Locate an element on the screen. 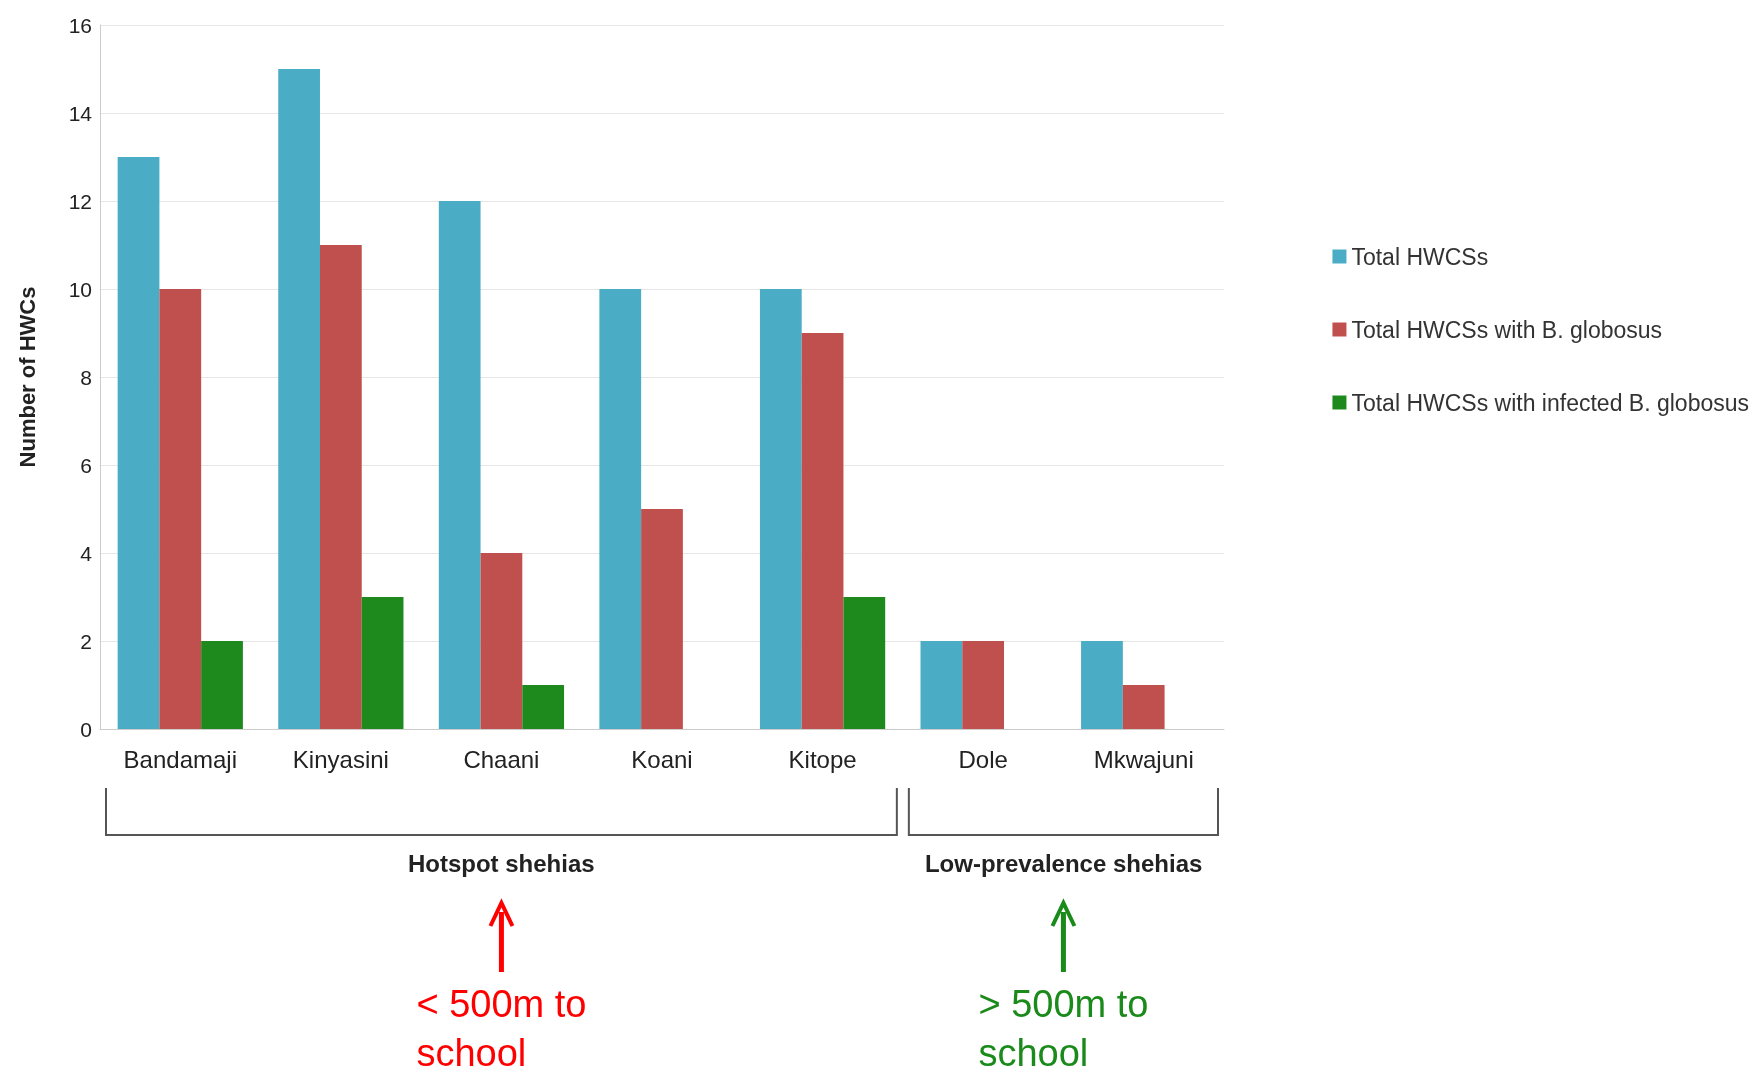  x-tick-label: Chaani is located at coordinates (501, 759).